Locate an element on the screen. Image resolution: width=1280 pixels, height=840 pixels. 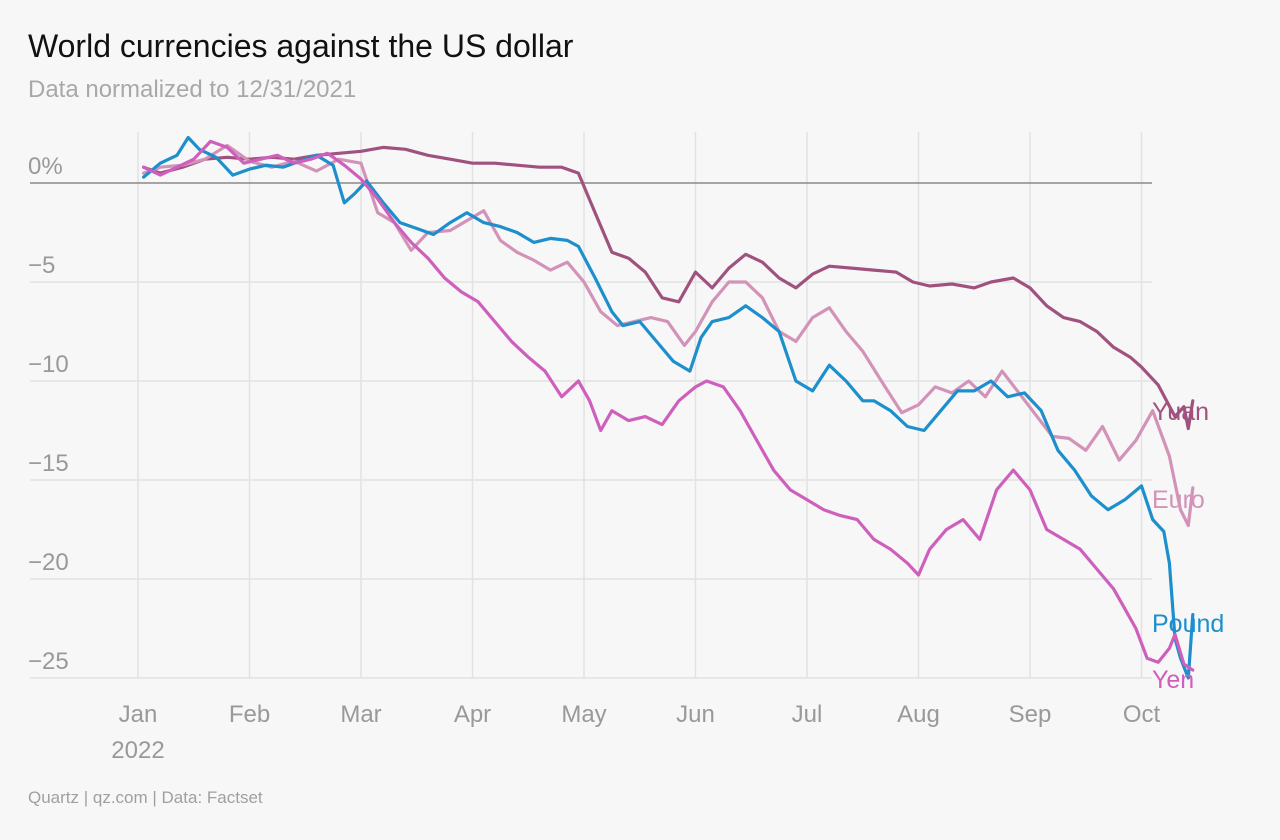
chart-subtitle: Data normalized to 12/31/2021 is located at coordinates (192, 89).